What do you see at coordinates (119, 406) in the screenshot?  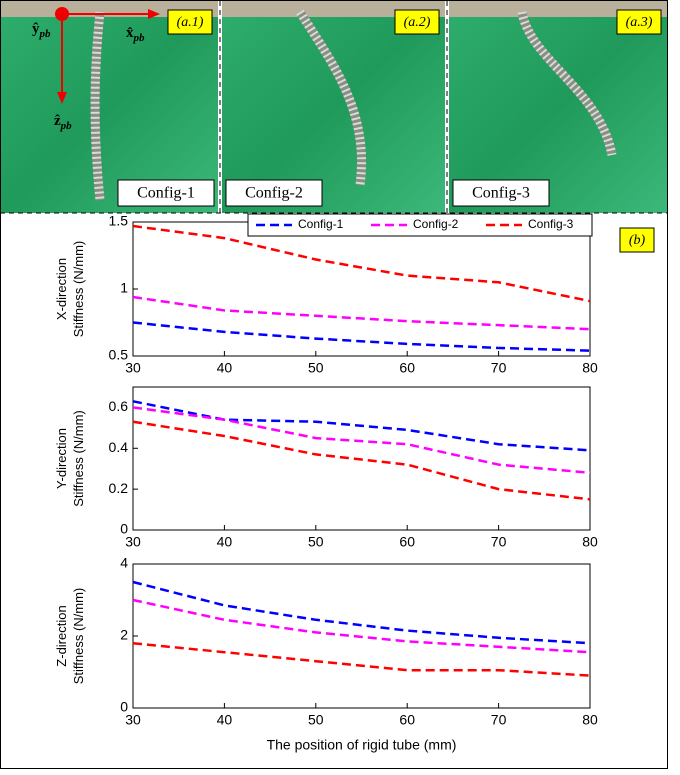 I see `y-tick-label: 0.6` at bounding box center [119, 406].